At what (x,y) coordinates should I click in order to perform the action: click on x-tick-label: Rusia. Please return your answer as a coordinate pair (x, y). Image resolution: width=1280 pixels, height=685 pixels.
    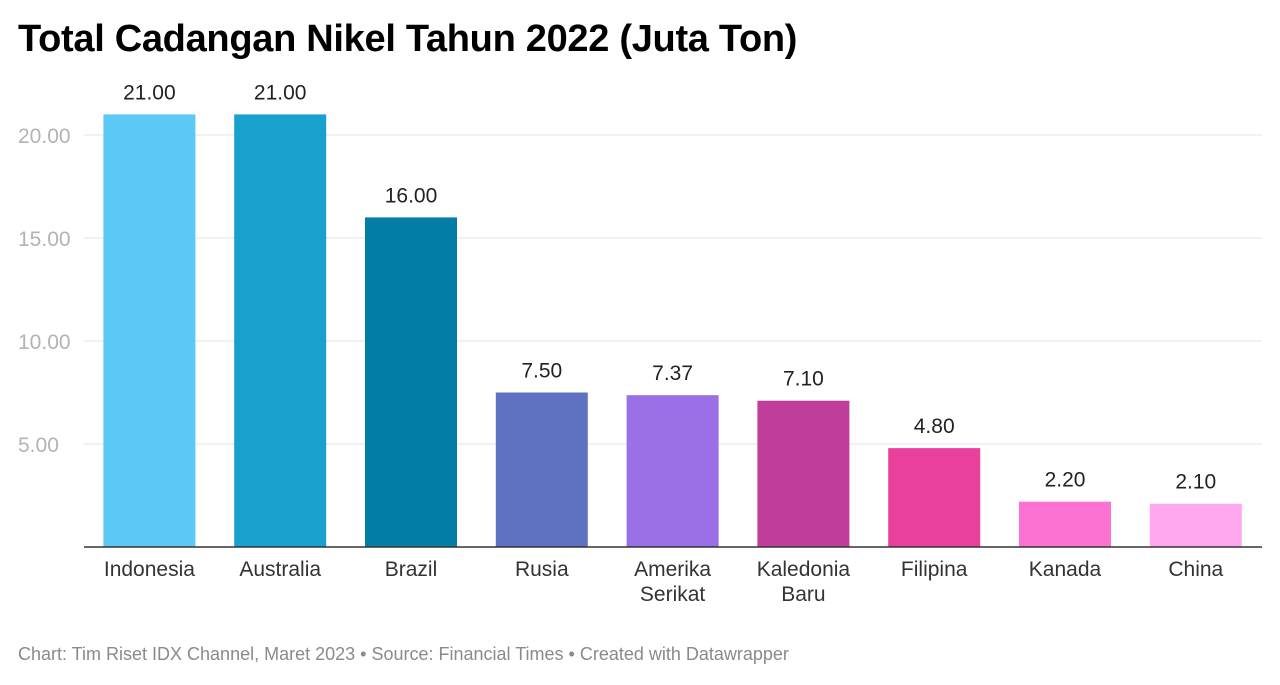
    Looking at the image, I should click on (542, 569).